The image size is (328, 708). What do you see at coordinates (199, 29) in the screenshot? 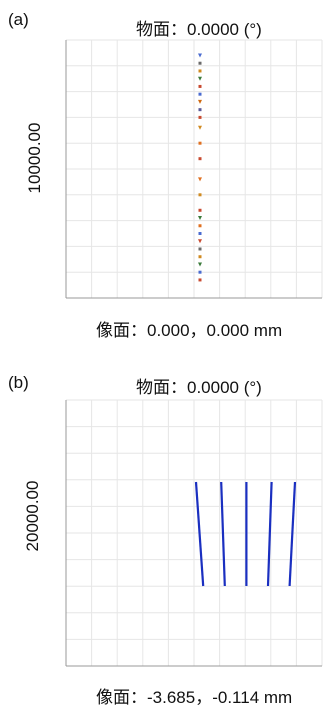
I see `chart-title-a: 物面：0.0000 (°)` at bounding box center [199, 29].